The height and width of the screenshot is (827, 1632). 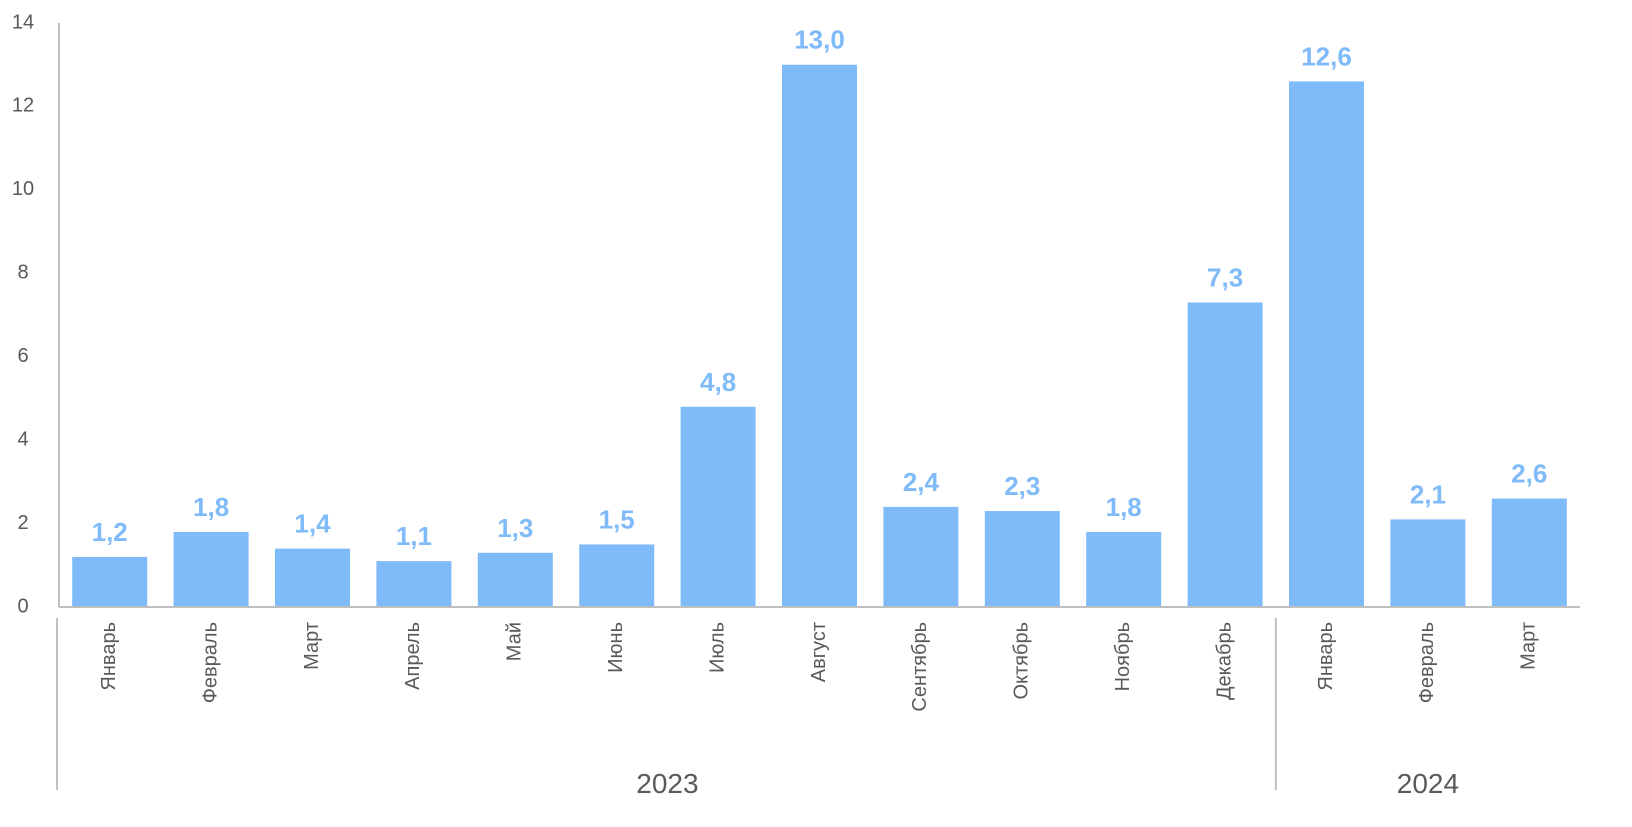 I want to click on category-label: Июнь, so click(x=616, y=647).